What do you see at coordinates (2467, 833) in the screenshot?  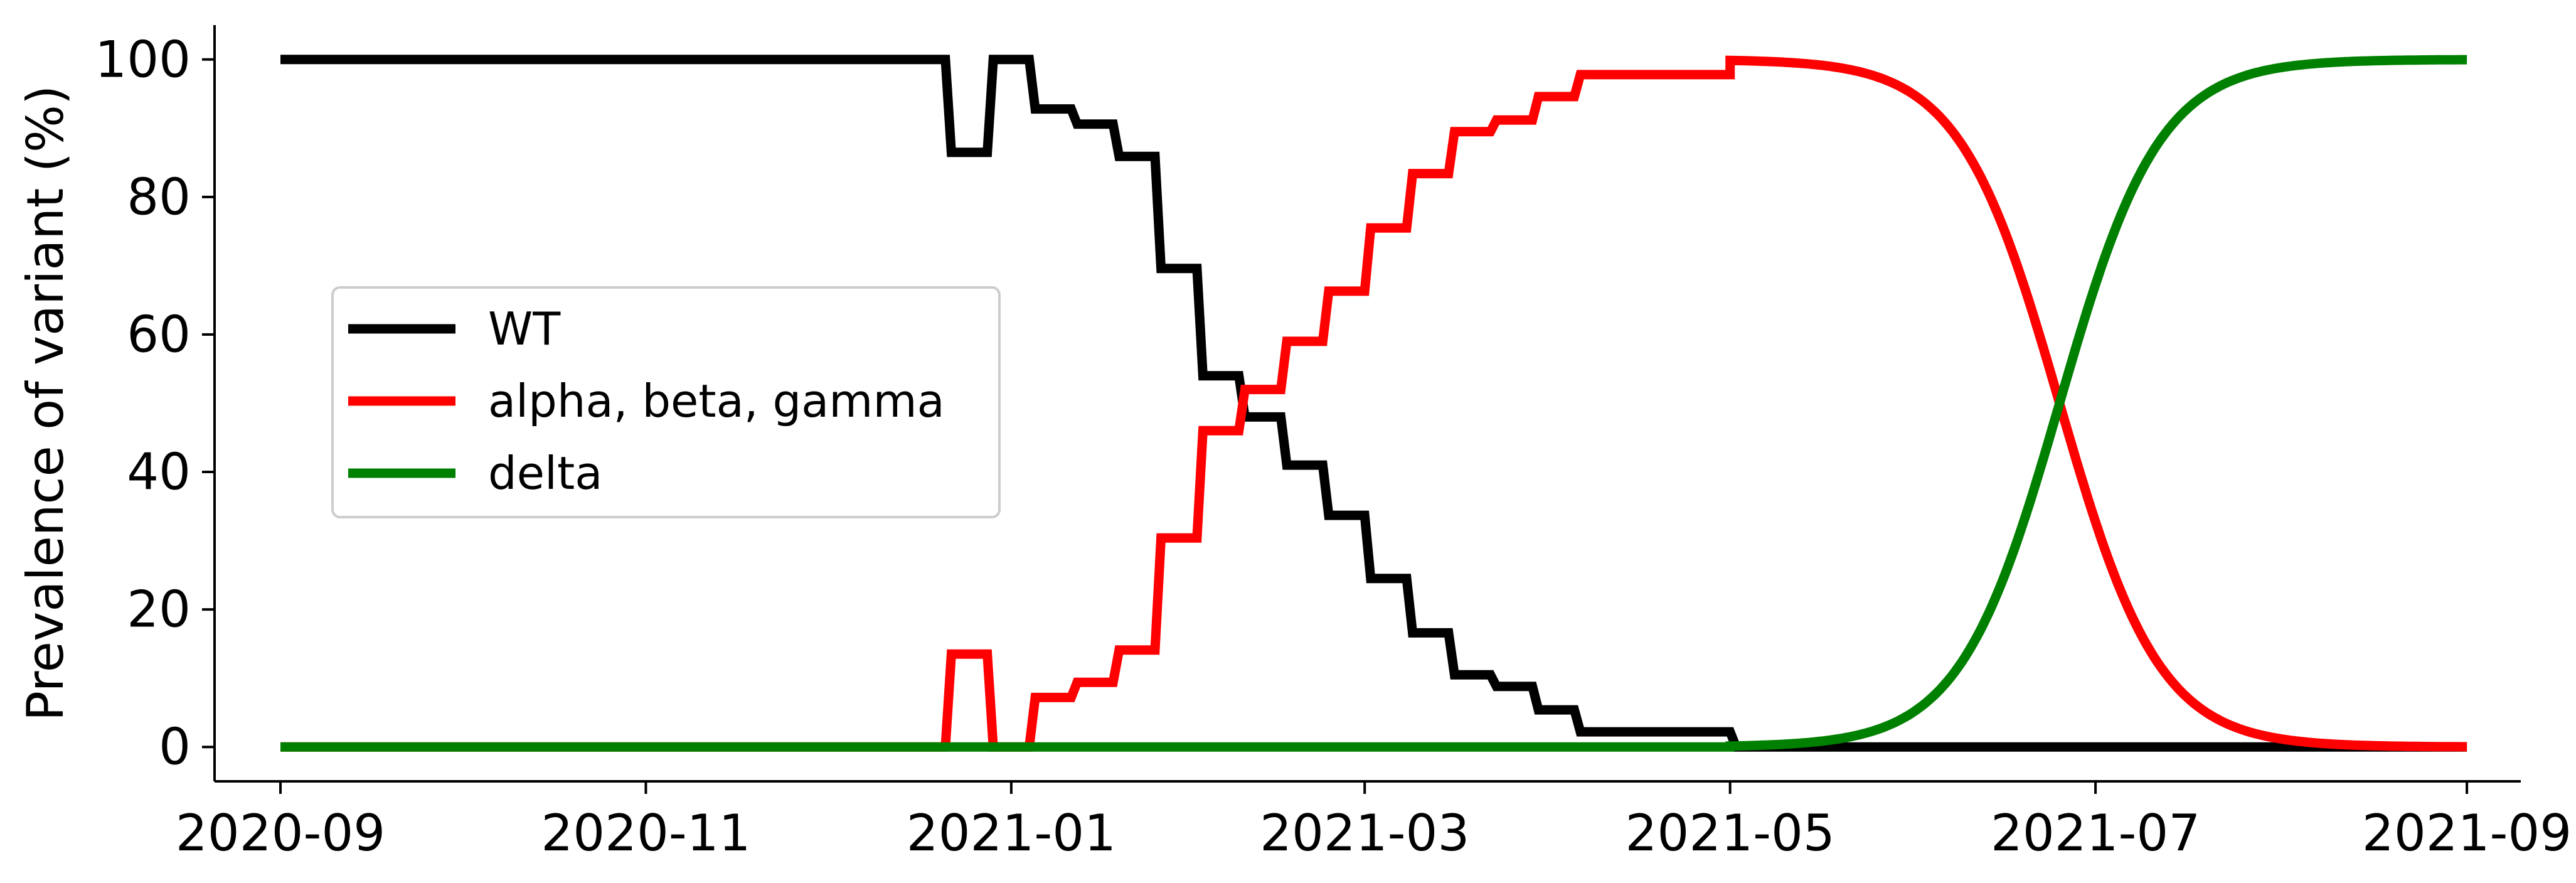 I see `x-tick-label: 2021-09` at bounding box center [2467, 833].